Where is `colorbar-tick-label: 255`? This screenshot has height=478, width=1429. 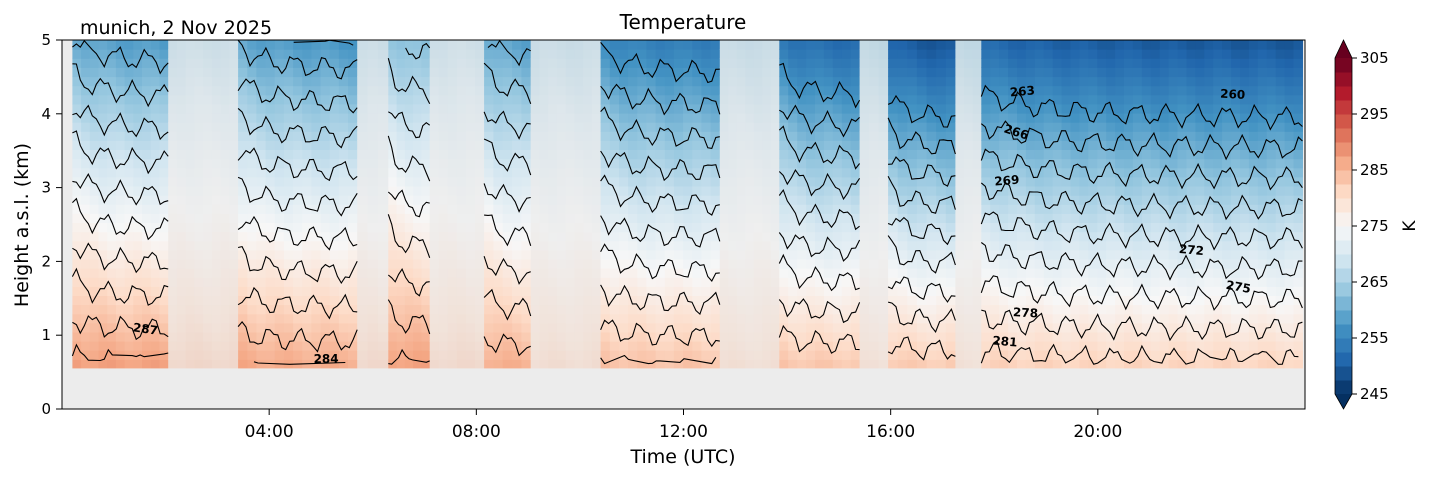
colorbar-tick-label: 255 is located at coordinates (1374, 338).